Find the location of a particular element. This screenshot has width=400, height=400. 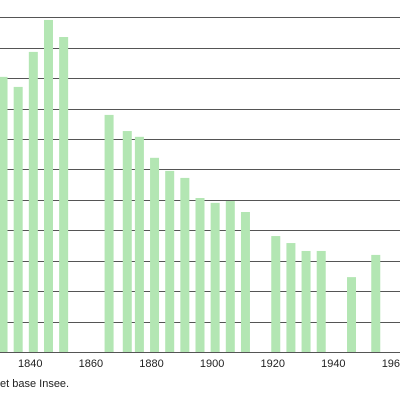

x-tick-label: 1920 is located at coordinates (272, 364).